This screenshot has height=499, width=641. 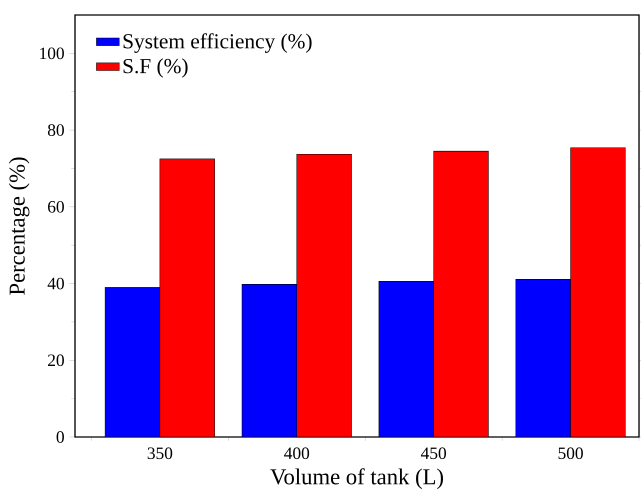 What do you see at coordinates (56, 284) in the screenshot?
I see `y-tick-label: 40` at bounding box center [56, 284].